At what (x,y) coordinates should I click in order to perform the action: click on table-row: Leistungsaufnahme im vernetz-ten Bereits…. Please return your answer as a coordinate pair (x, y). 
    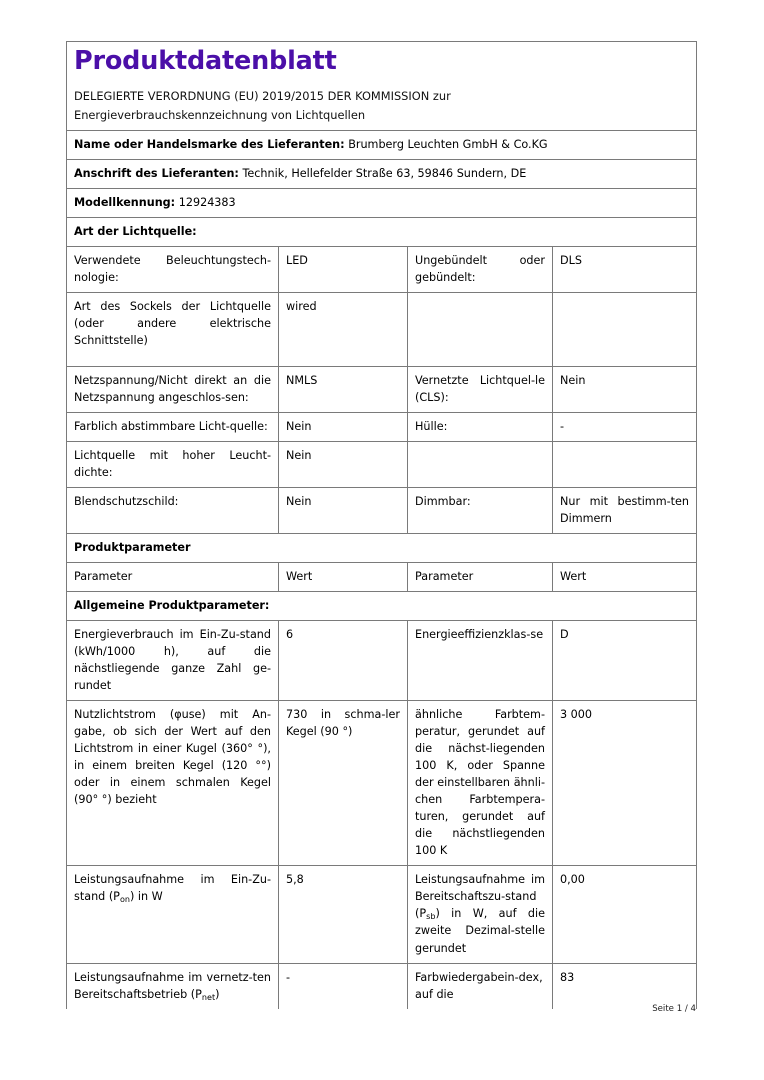
    Looking at the image, I should click on (382, 985).